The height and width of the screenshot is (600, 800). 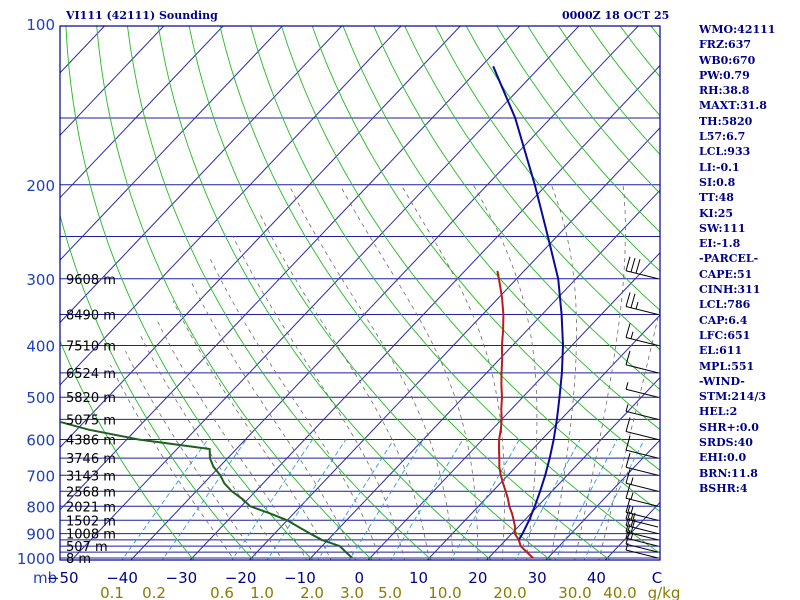 What do you see at coordinates (515, 414) in the screenshot?
I see `temperature-line` at bounding box center [515, 414].